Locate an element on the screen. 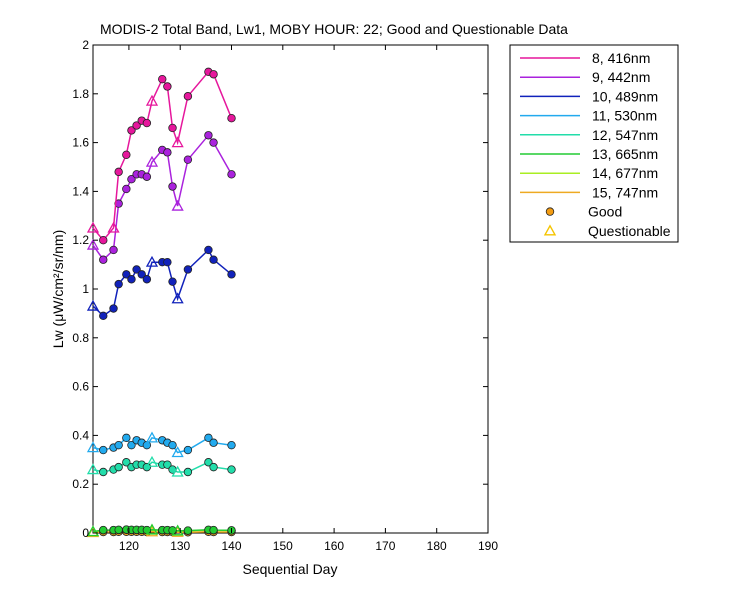  y-tick-label: 0 is located at coordinates (85, 533).